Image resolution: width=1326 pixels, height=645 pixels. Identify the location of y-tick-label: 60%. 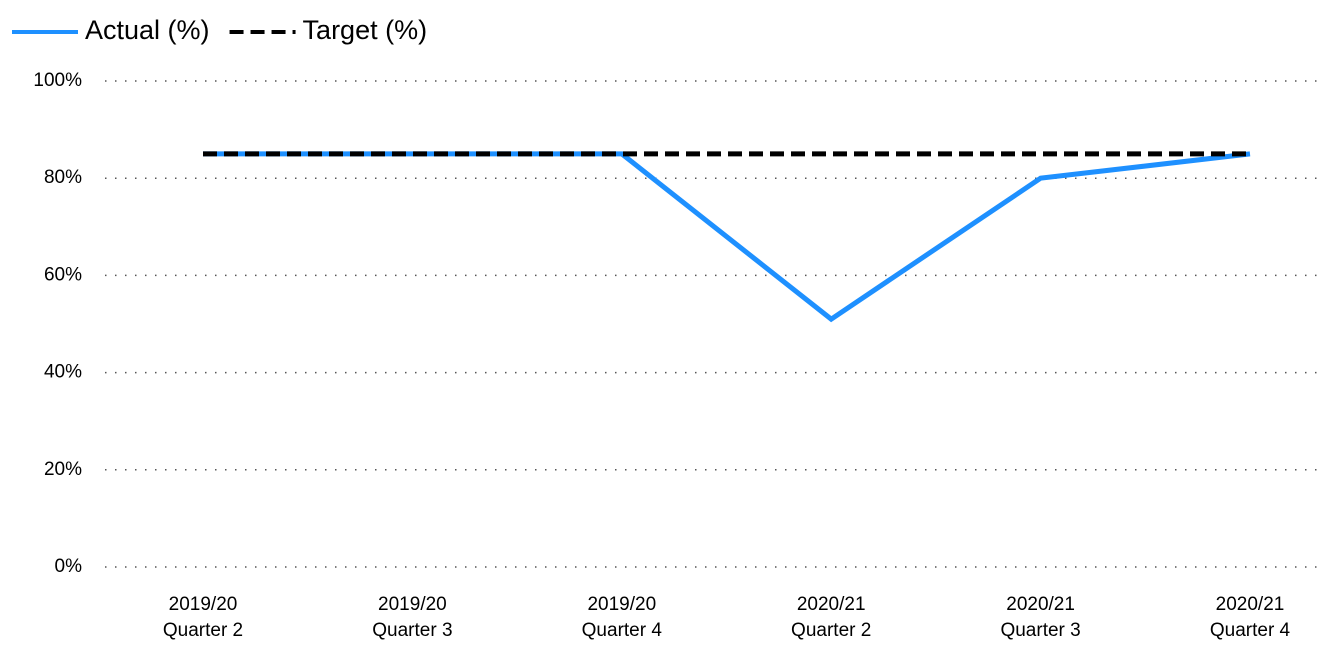
(63, 274).